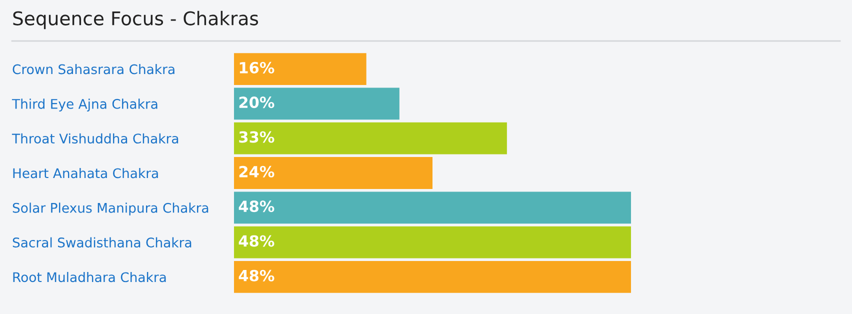 The height and width of the screenshot is (314, 852). What do you see at coordinates (95, 138) in the screenshot?
I see `y-tick-label: Throat Vishuddha Chakra` at bounding box center [95, 138].